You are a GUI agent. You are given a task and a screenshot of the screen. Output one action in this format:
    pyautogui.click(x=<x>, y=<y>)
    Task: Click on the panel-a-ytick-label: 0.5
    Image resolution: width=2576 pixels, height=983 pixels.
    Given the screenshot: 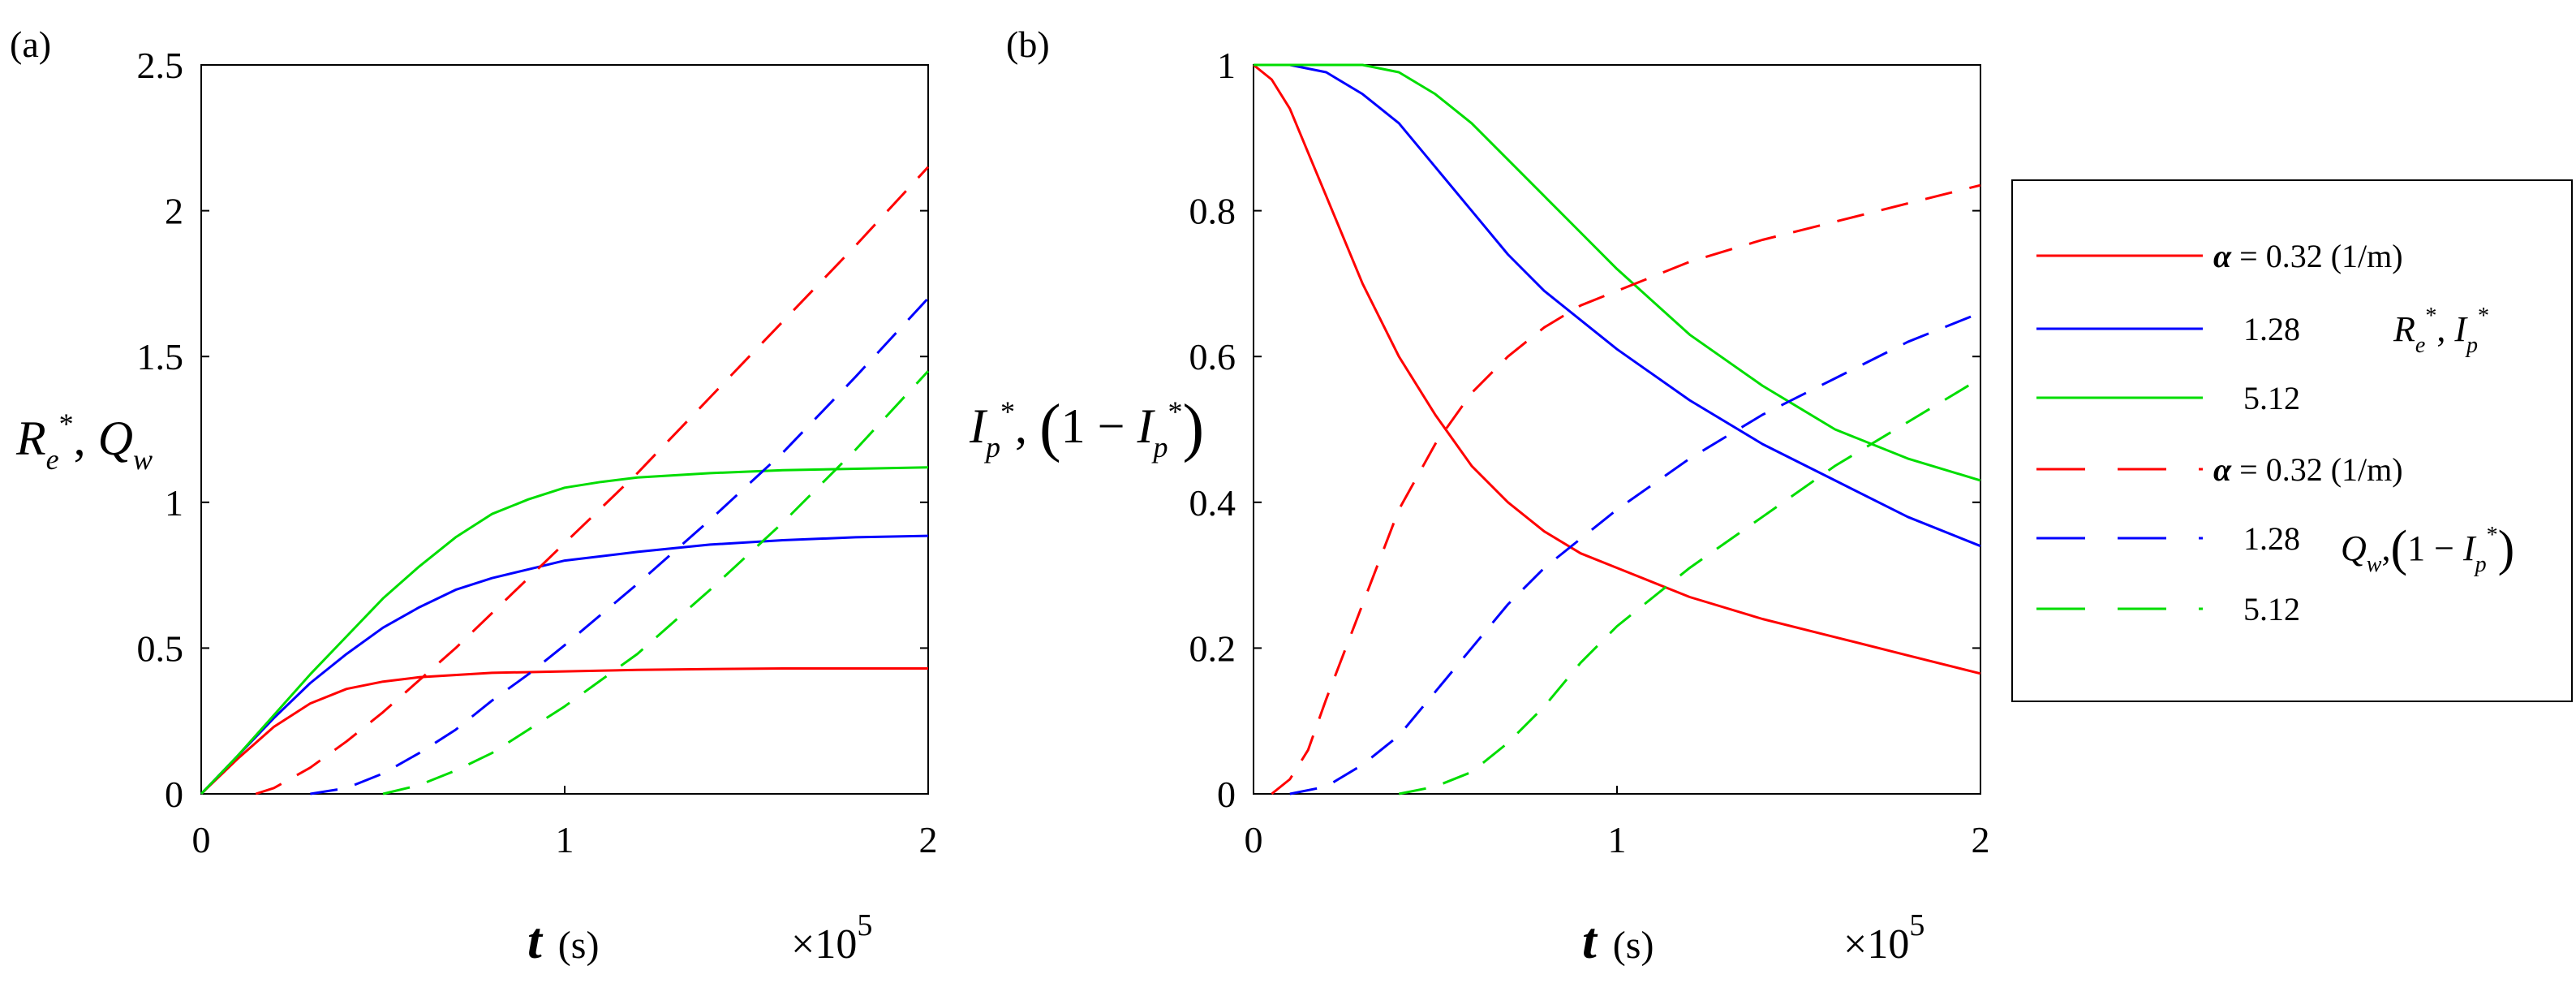 What is the action you would take?
    pyautogui.click(x=160, y=648)
    